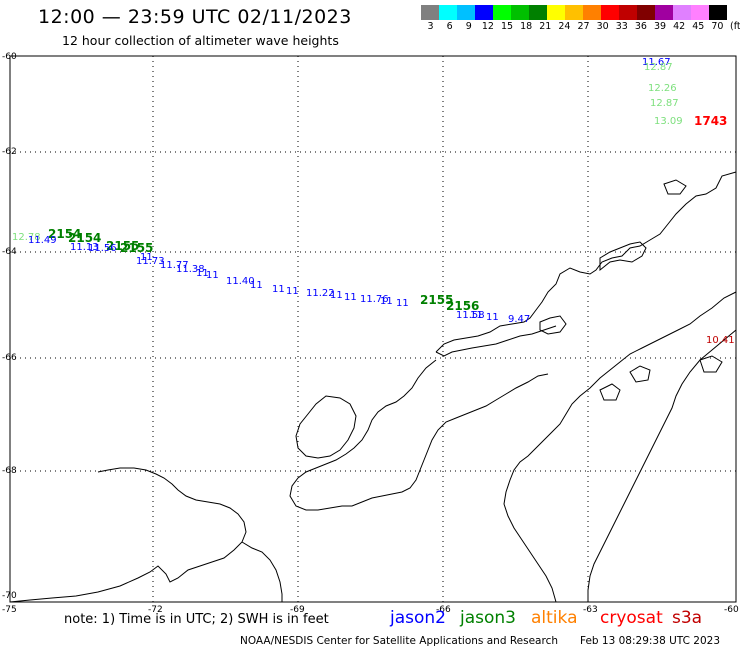 Image resolution: width=740 pixels, height=650 pixels. I want to click on observation-label: 12.26, so click(662, 88).